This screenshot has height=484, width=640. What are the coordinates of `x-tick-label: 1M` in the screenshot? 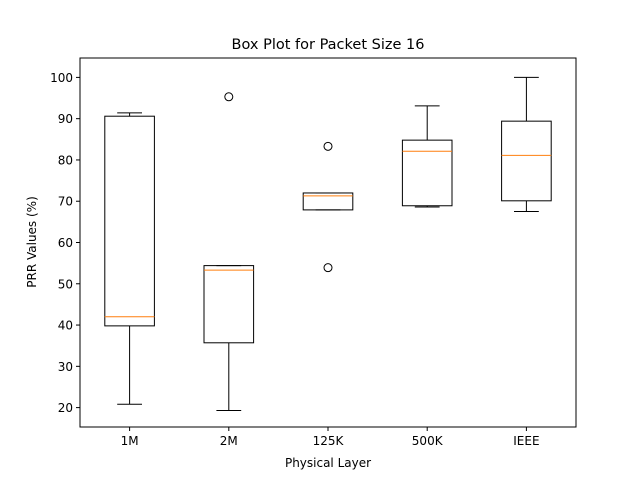 It's located at (130, 441).